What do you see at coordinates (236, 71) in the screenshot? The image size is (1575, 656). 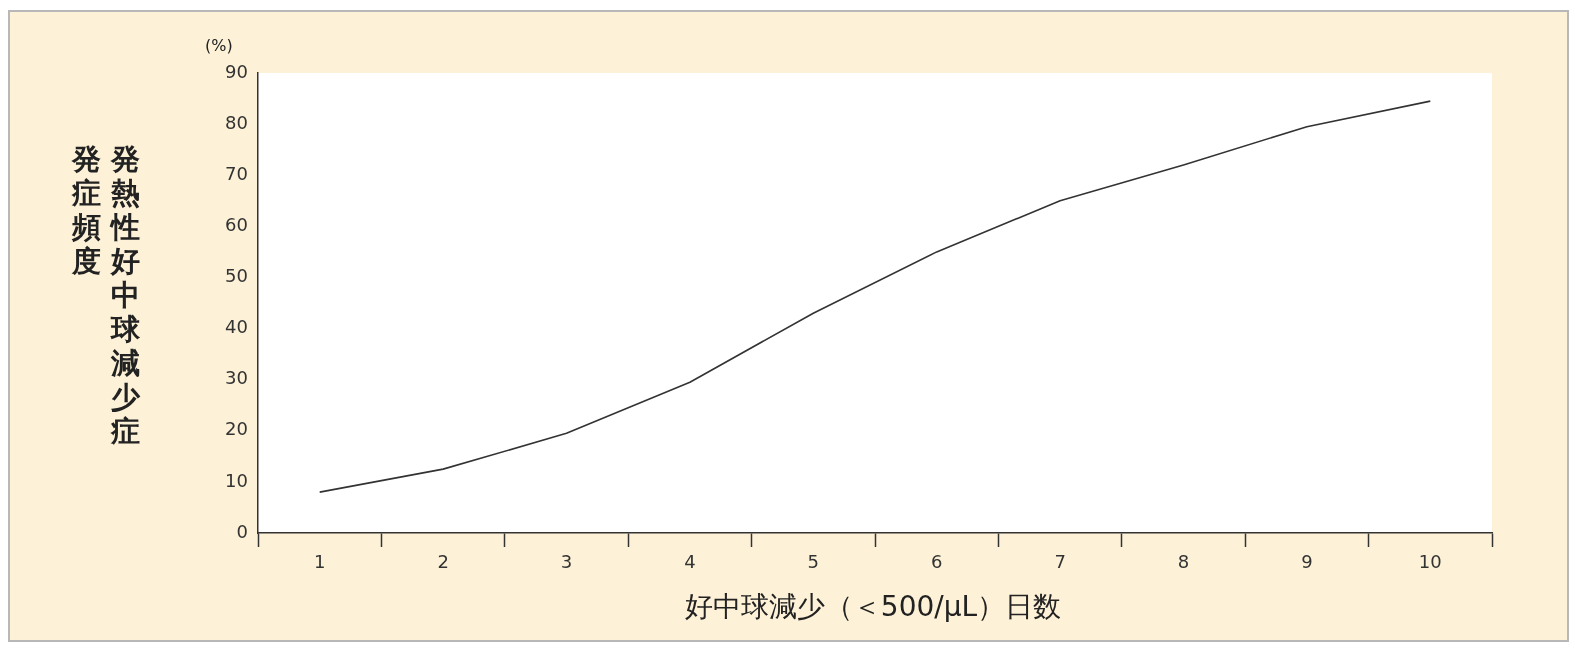 I see `y-tick-label: 90` at bounding box center [236, 71].